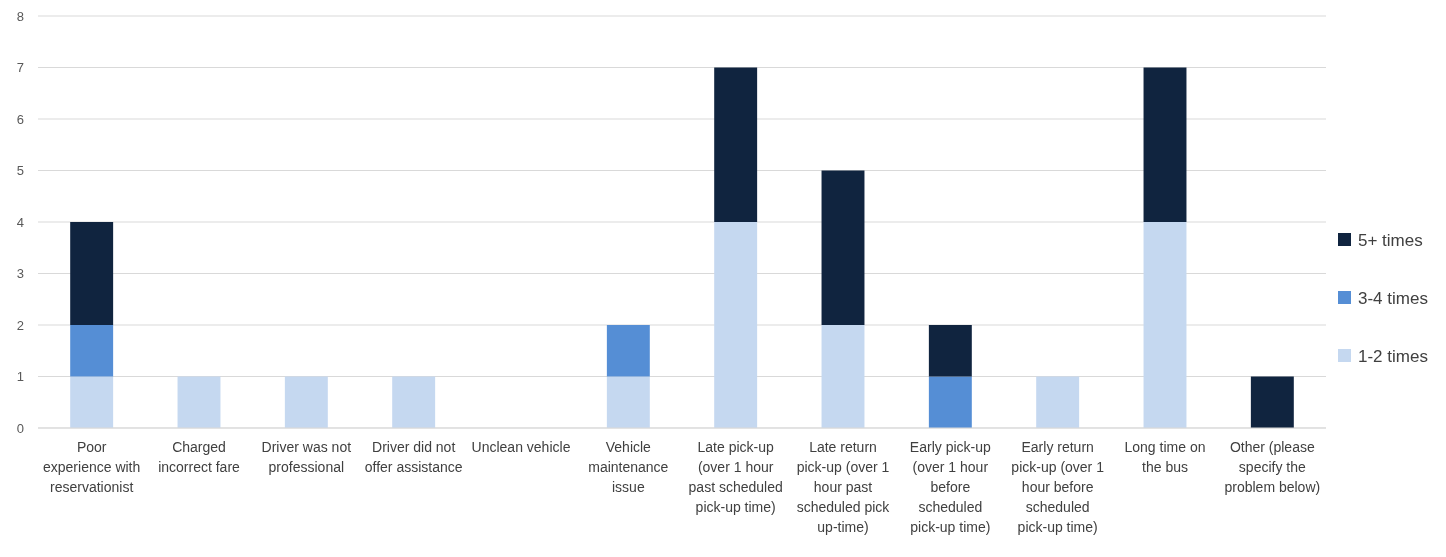  I want to click on y-tick-label: 1, so click(20, 377).